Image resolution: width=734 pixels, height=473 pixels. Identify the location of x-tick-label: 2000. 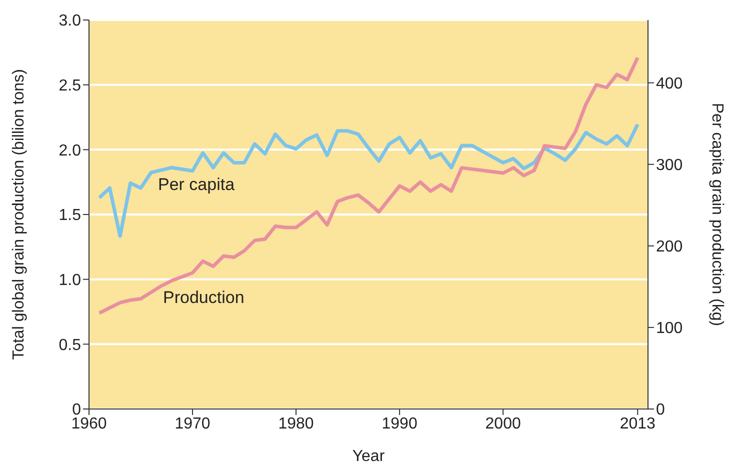
(503, 423).